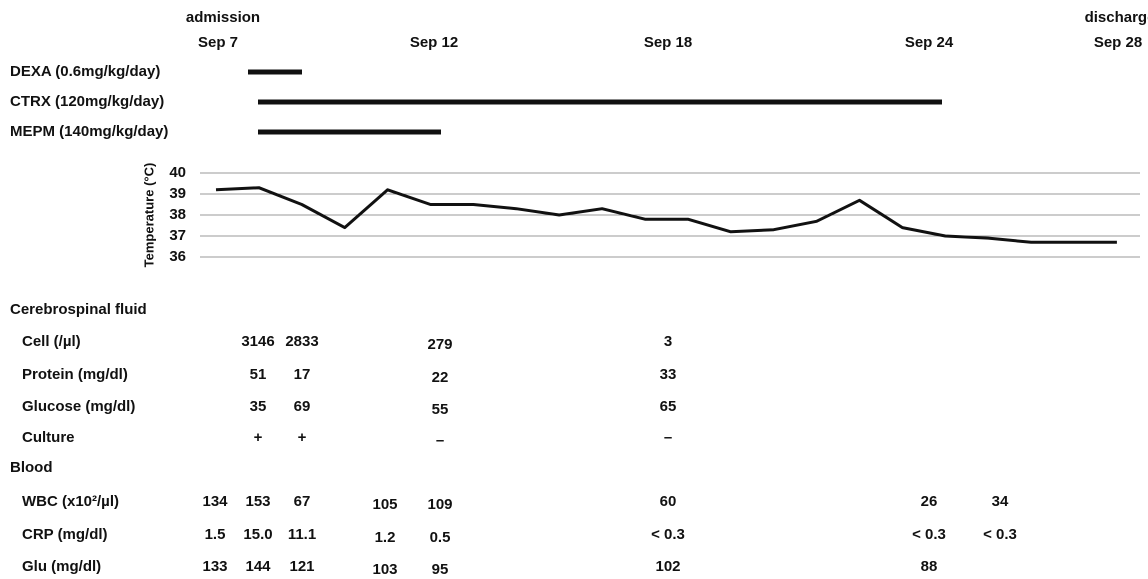 Image resolution: width=1148 pixels, height=579 pixels. What do you see at coordinates (218, 42) in the screenshot?
I see `date-label: Sep 7` at bounding box center [218, 42].